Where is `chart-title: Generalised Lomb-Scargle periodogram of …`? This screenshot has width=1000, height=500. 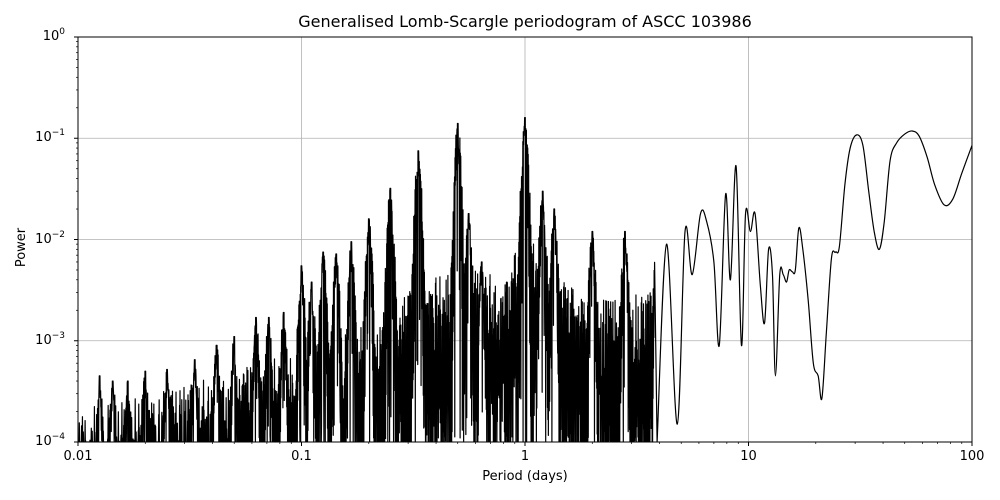
chart-title: Generalised Lomb-Scargle periodogram of … is located at coordinates (525, 21).